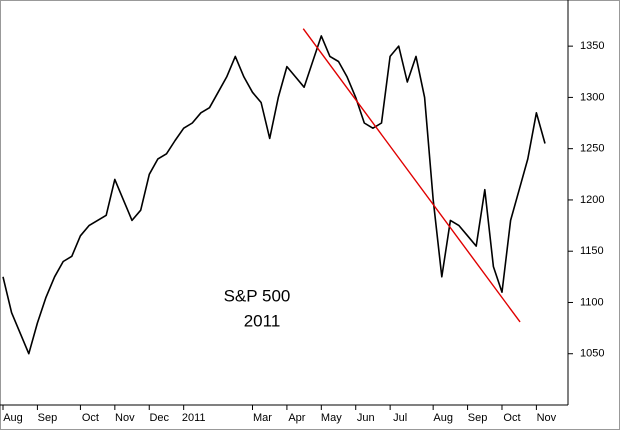  I want to click on y-tick-label: 1050, so click(592, 354).